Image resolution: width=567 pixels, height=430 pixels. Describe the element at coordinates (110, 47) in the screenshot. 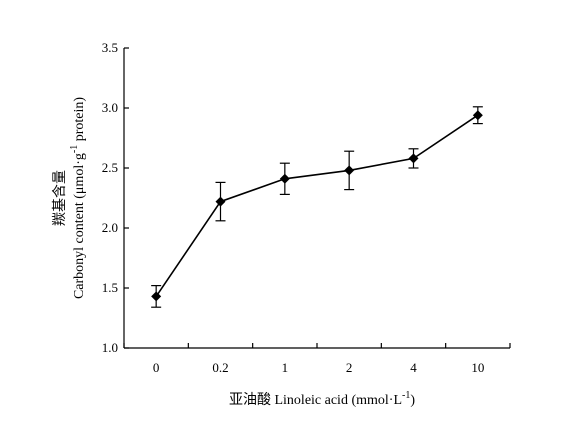

I see `y-tick-label: 3.5` at that location.